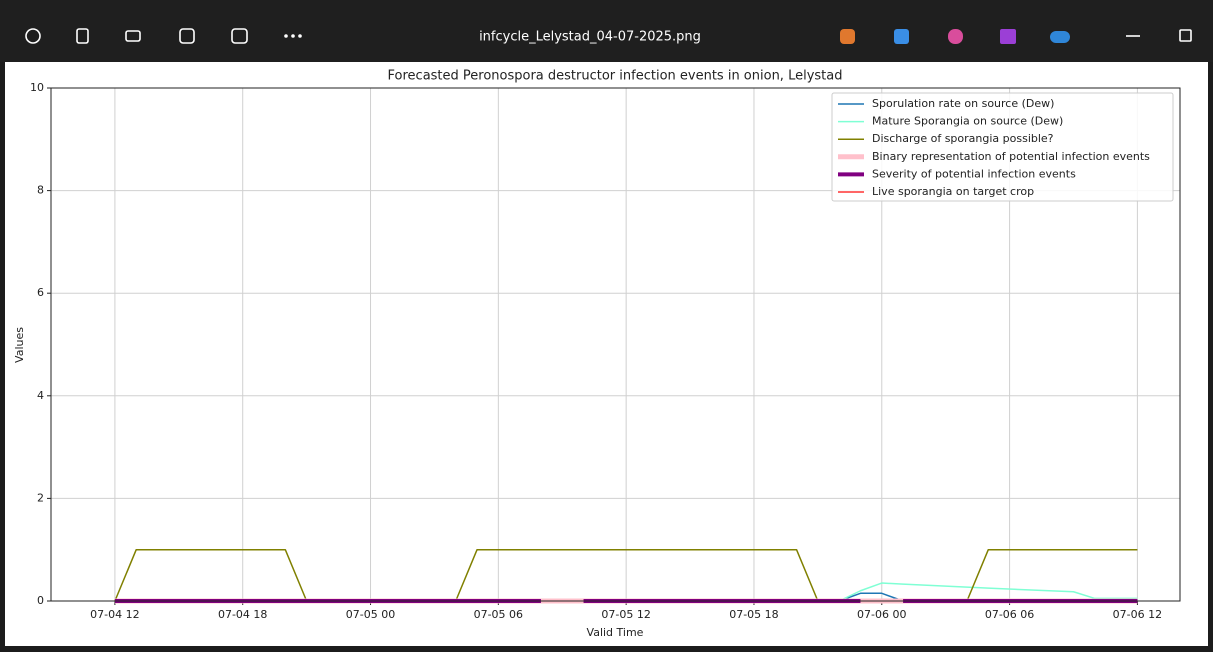 The height and width of the screenshot is (652, 1213). What do you see at coordinates (187, 36) in the screenshot?
I see `share-icon` at bounding box center [187, 36].